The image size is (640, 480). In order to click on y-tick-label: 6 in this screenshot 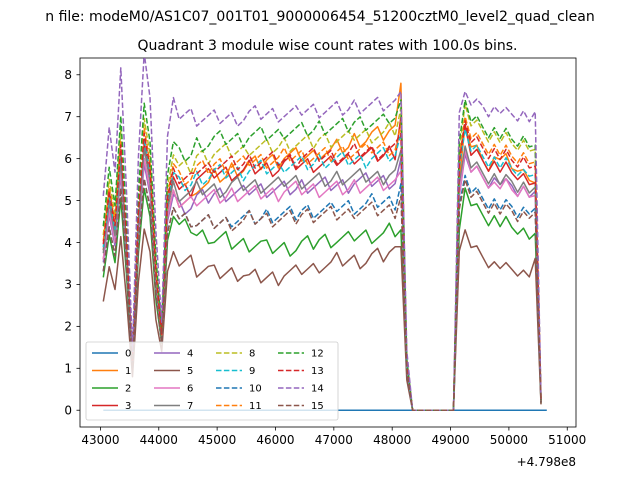, I will do `click(68, 159)`.